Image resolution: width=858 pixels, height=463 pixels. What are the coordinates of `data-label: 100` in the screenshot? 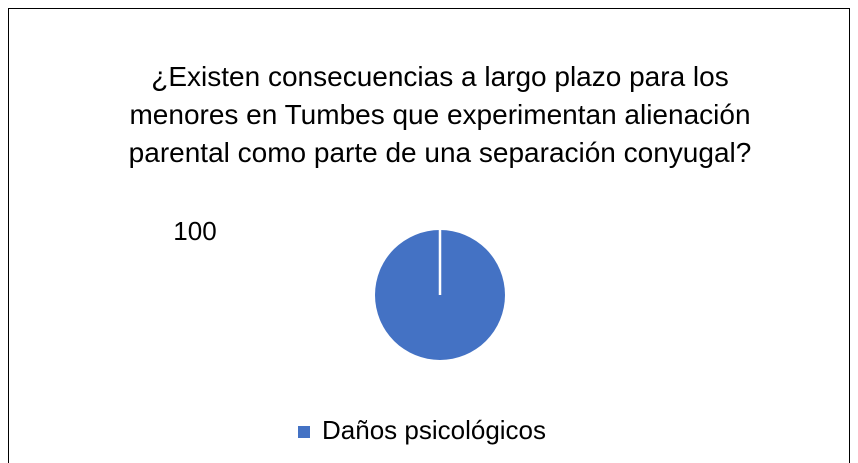 It's located at (194, 231).